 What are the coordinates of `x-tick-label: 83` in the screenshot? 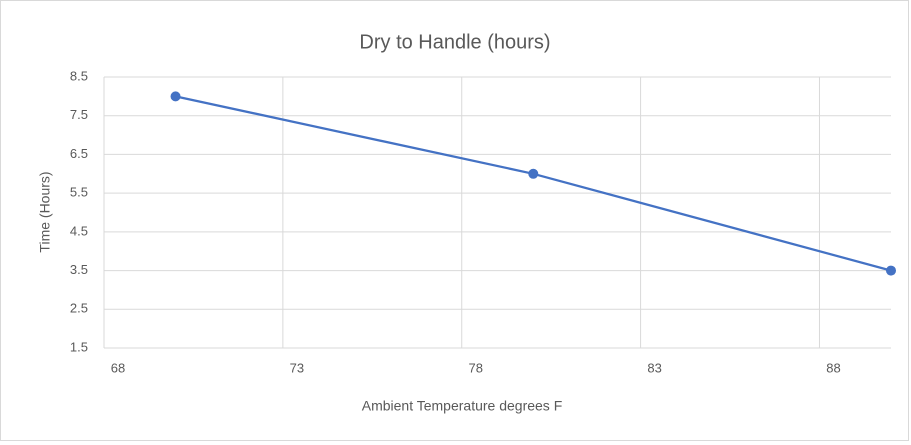 It's located at (654, 367).